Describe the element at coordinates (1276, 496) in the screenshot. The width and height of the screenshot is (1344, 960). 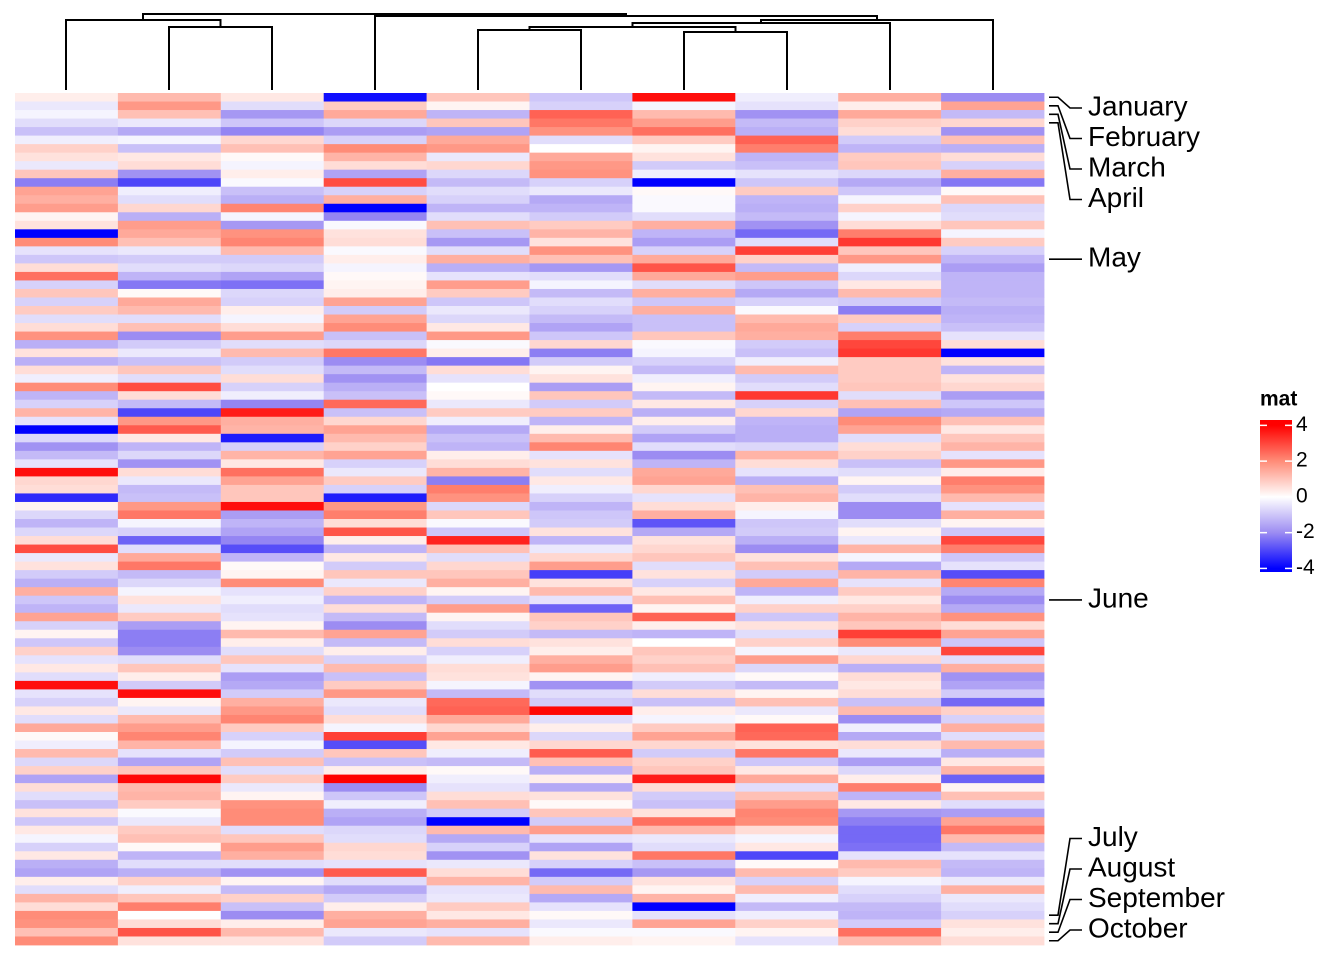
I see `colorbar` at that location.